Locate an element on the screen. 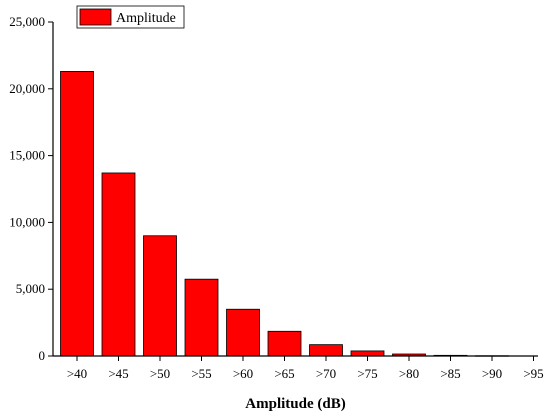 The image size is (550, 415). y-tick-label: 20,000 is located at coordinates (27, 88).